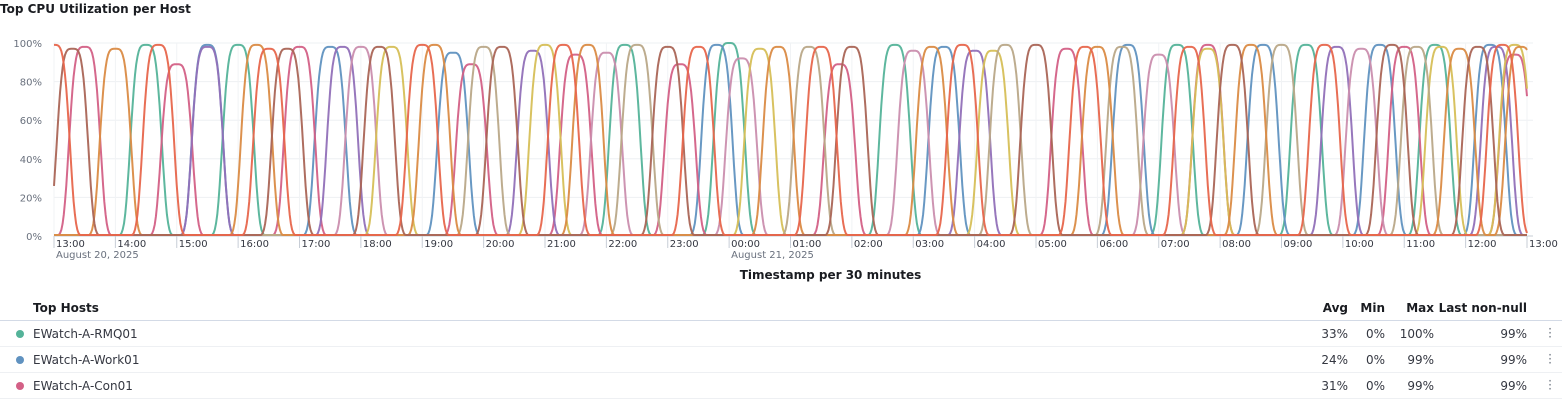  I want to click on legend-header-max: Max, so click(1420, 308).